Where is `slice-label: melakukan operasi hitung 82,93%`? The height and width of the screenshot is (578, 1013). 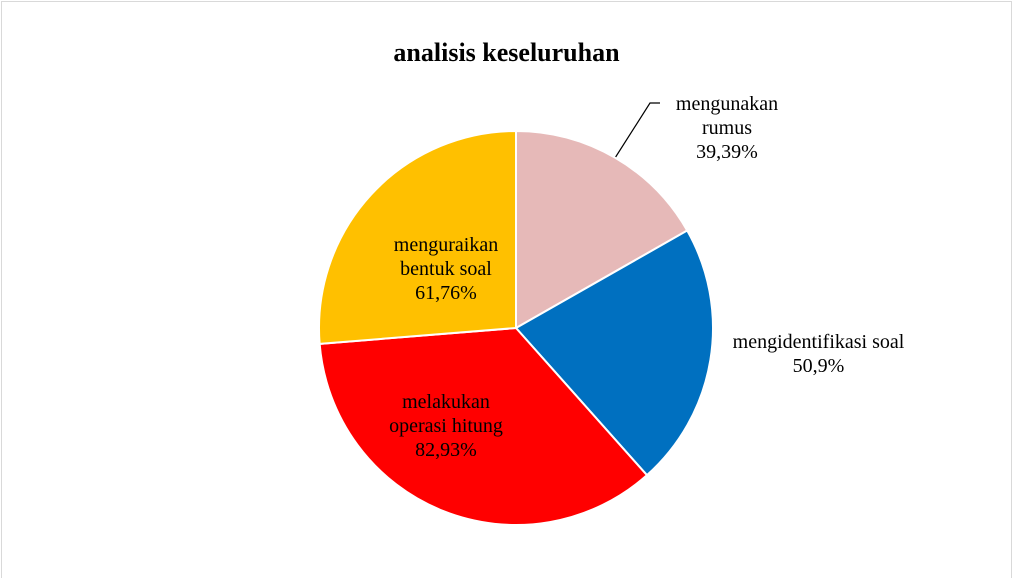
slice-label: melakukan operasi hitung 82,93% is located at coordinates (446, 426).